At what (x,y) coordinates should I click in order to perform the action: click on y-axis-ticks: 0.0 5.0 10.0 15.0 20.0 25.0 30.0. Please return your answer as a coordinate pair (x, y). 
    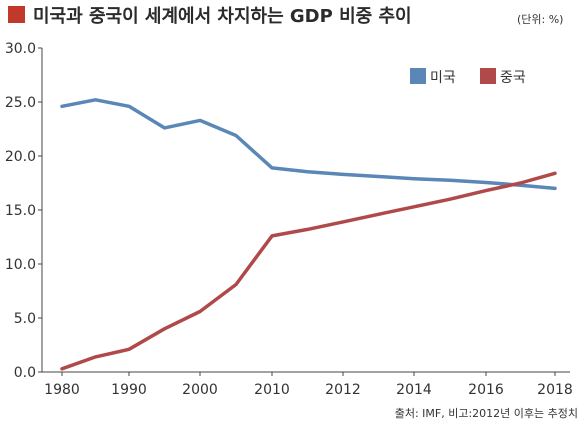
    Looking at the image, I should click on (23, 211).